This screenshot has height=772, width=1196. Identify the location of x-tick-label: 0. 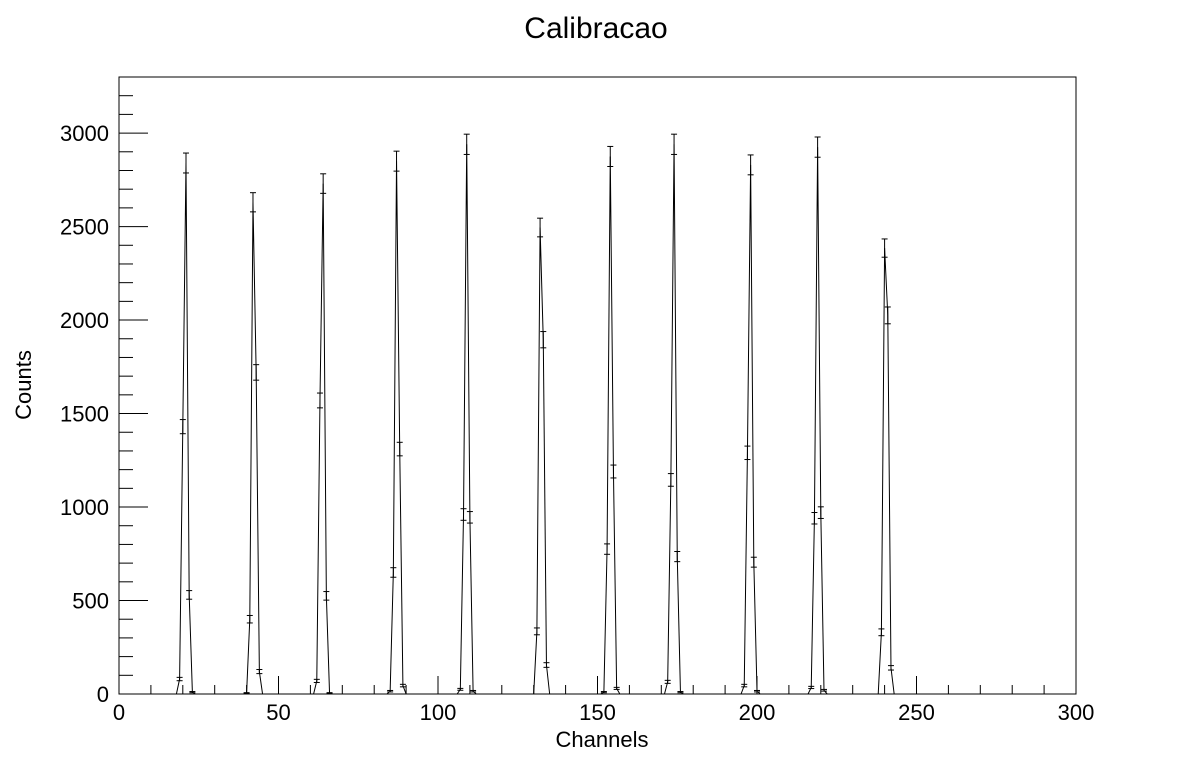
(119, 712).